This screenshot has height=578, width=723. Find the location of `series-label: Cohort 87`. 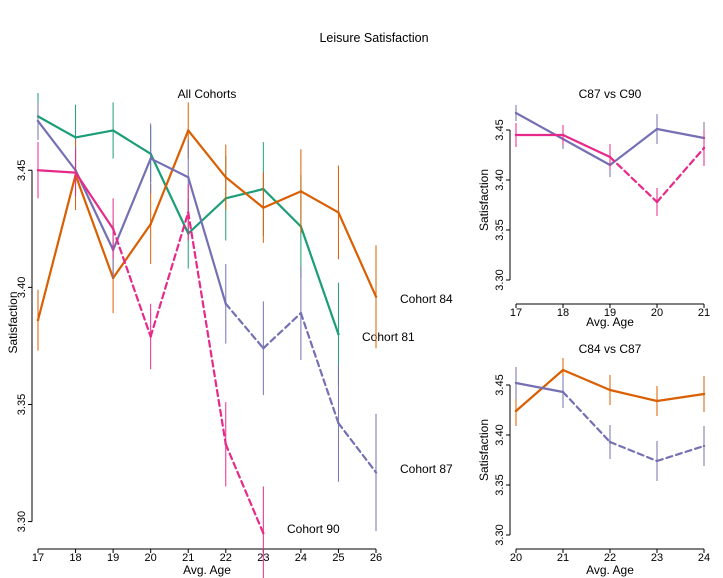

series-label: Cohort 87 is located at coordinates (426, 469).